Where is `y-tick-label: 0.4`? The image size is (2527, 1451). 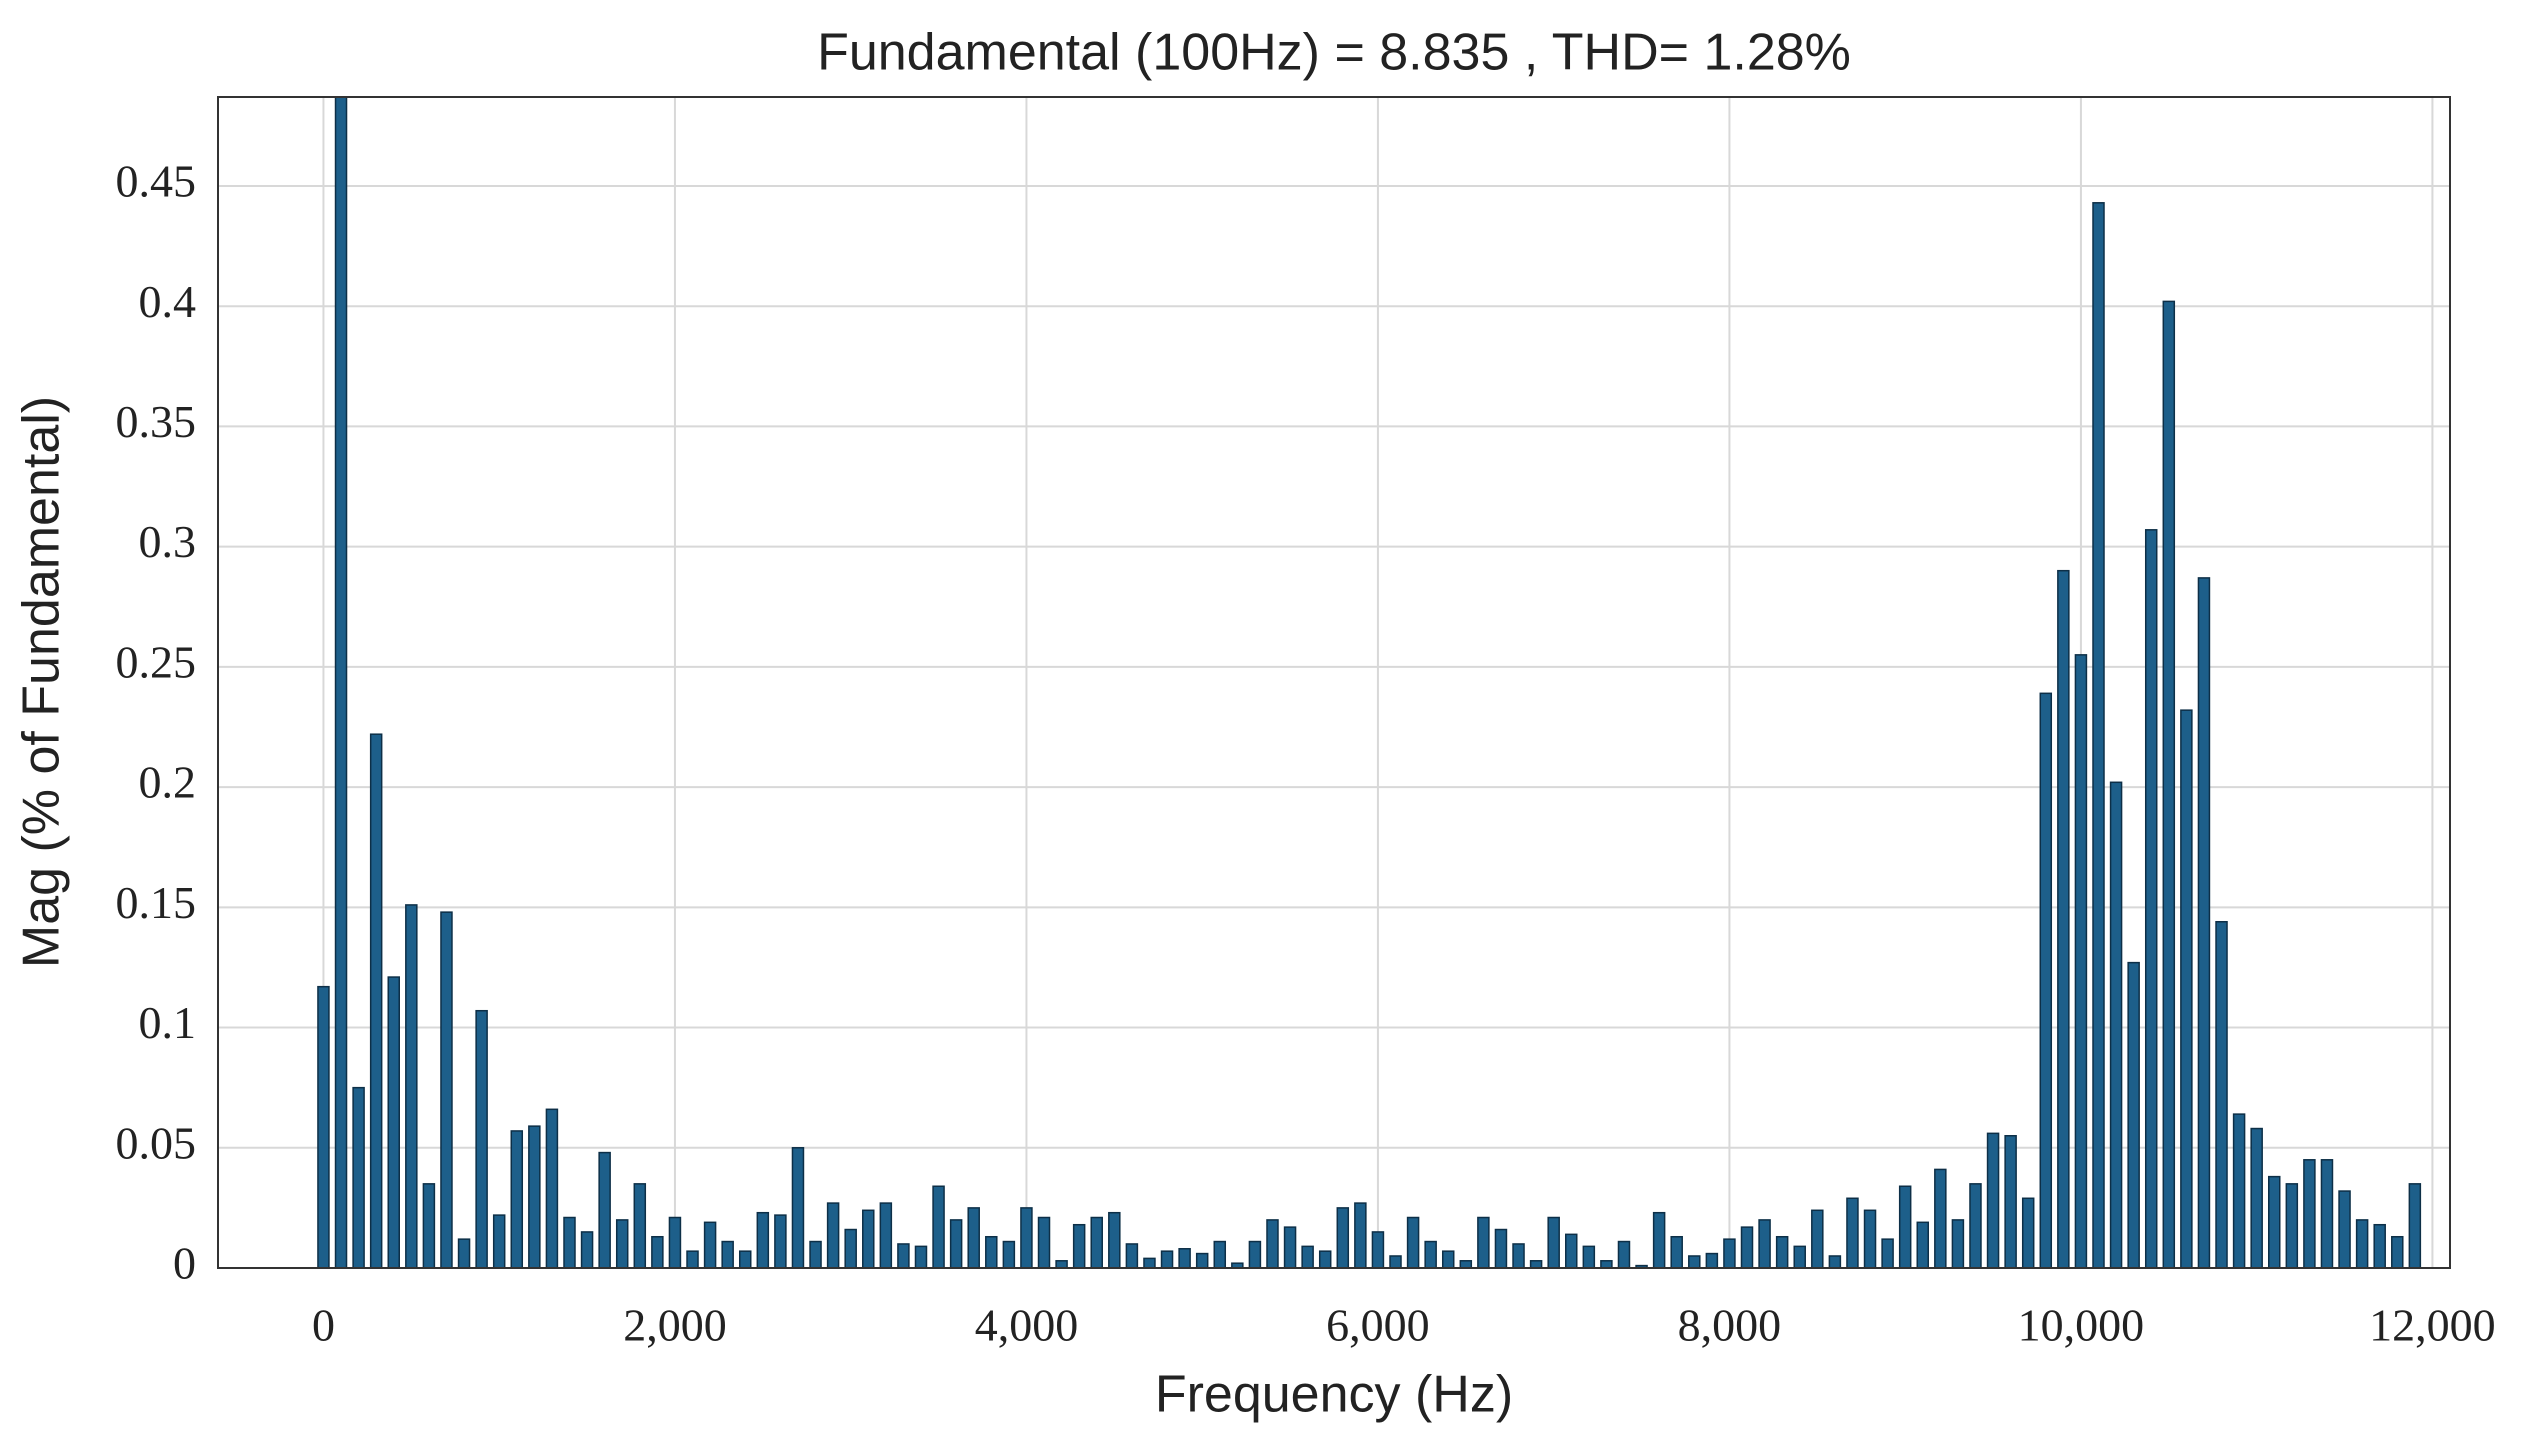 y-tick-label: 0.4 is located at coordinates (168, 301).